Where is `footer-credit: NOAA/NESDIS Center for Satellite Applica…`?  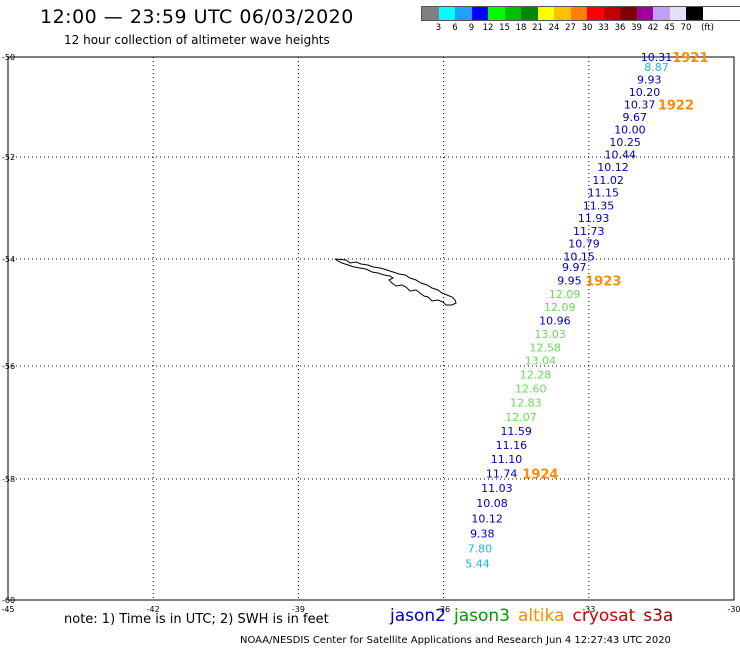
footer-credit: NOAA/NESDIS Center for Satellite Applica… is located at coordinates (455, 640).